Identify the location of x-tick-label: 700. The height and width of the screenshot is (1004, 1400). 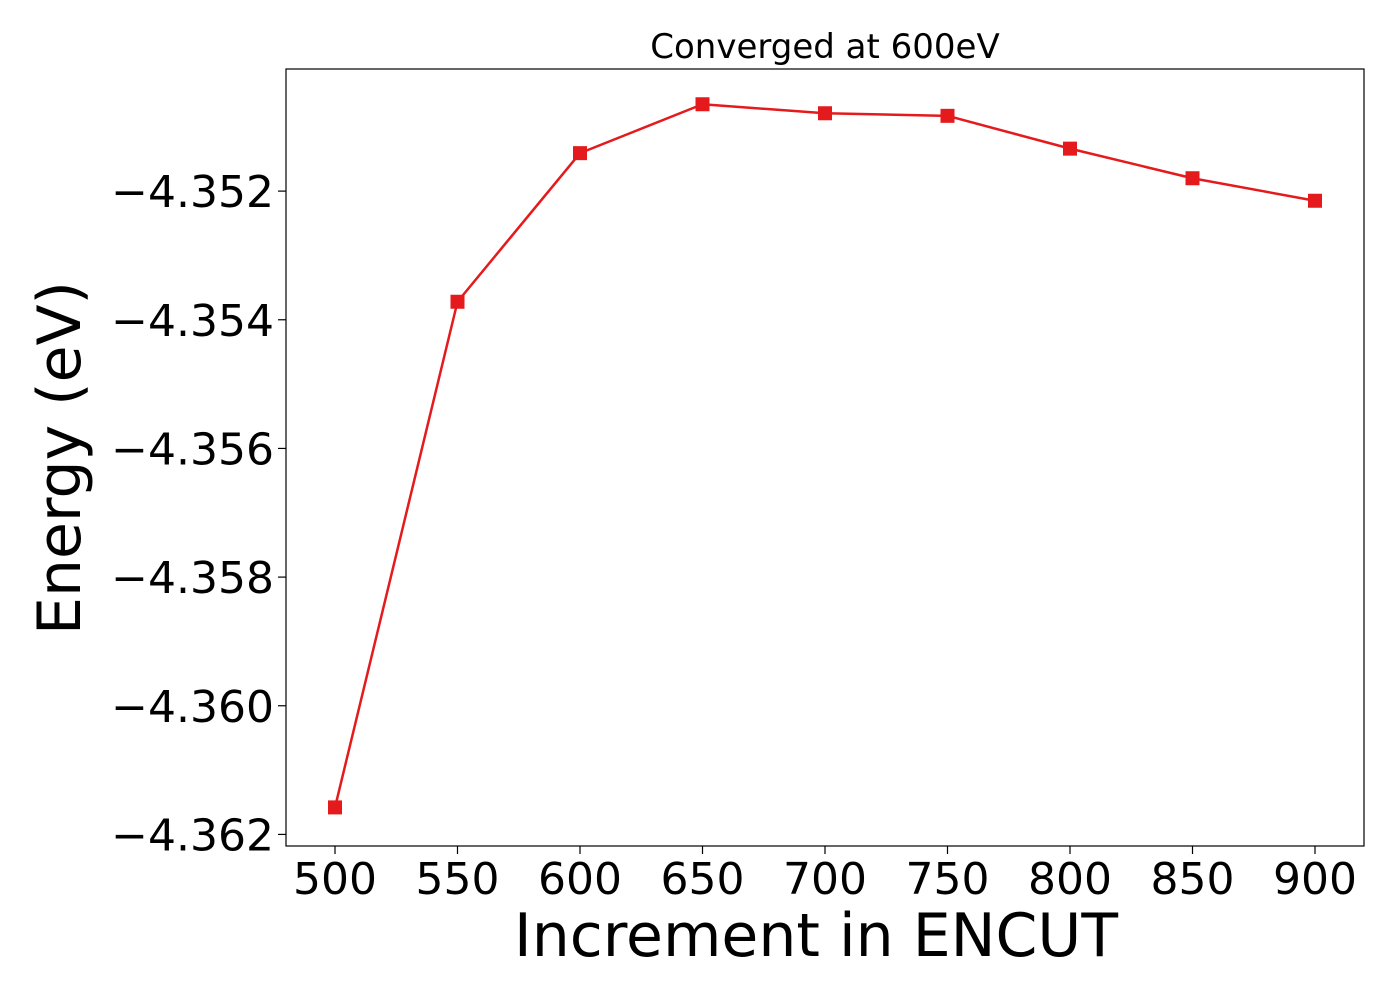
(825, 879).